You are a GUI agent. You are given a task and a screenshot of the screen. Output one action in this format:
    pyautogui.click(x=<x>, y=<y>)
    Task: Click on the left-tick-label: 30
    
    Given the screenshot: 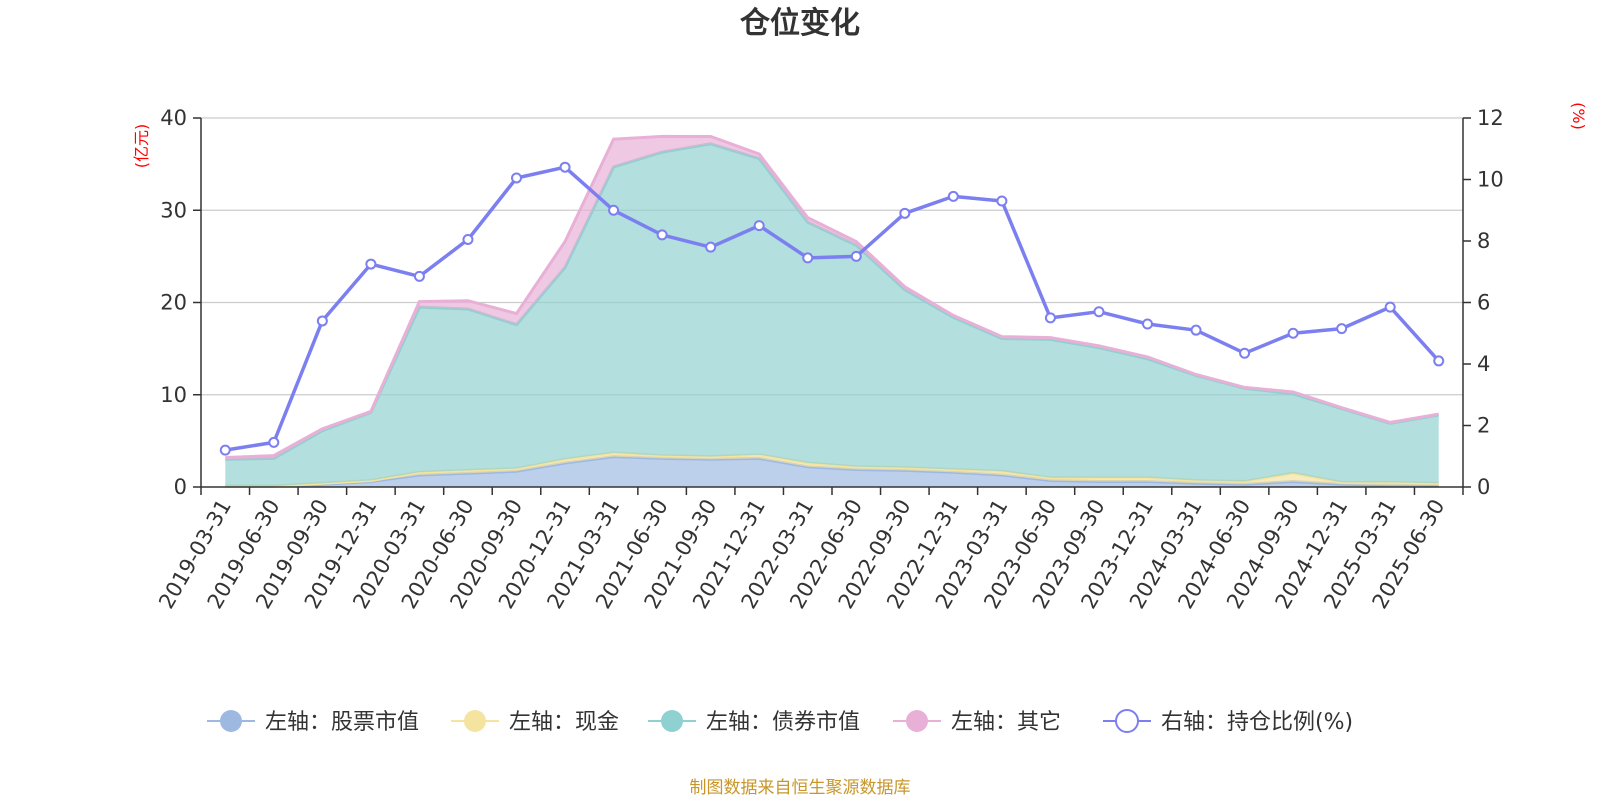 What is the action you would take?
    pyautogui.click(x=173, y=210)
    